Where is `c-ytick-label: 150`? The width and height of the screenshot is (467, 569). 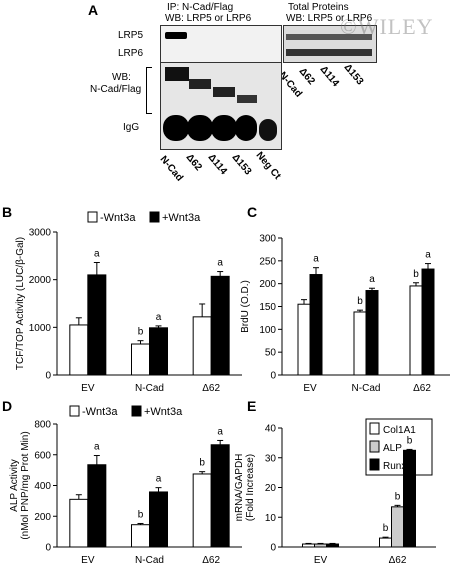 c-ytick-label: 150 is located at coordinates (267, 307).